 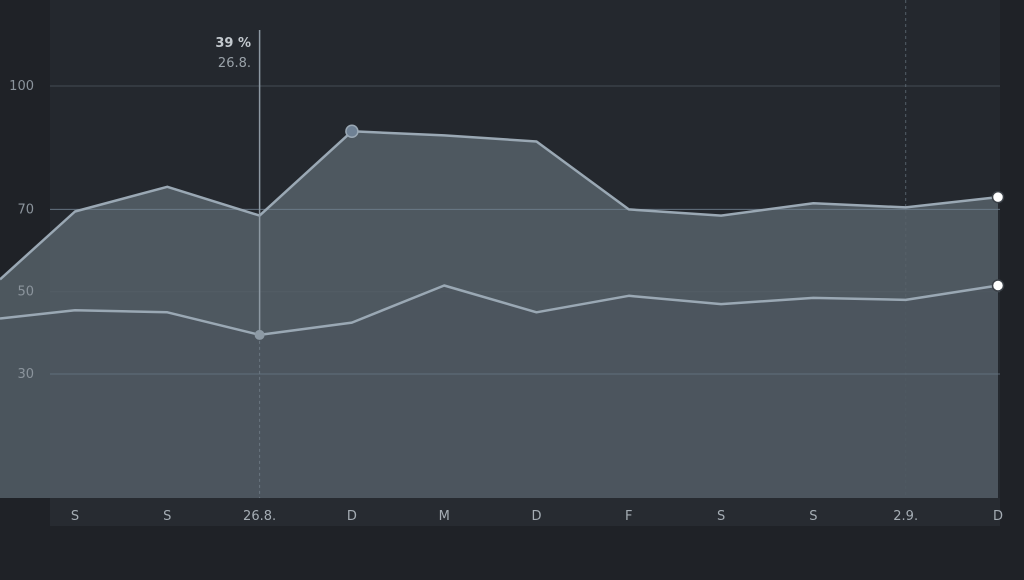 I want to click on x-axis-band, so click(x=525, y=512).